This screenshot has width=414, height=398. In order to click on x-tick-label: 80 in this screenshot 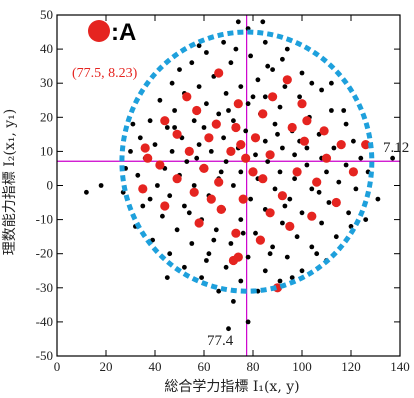, I will do `click(253, 366)`.